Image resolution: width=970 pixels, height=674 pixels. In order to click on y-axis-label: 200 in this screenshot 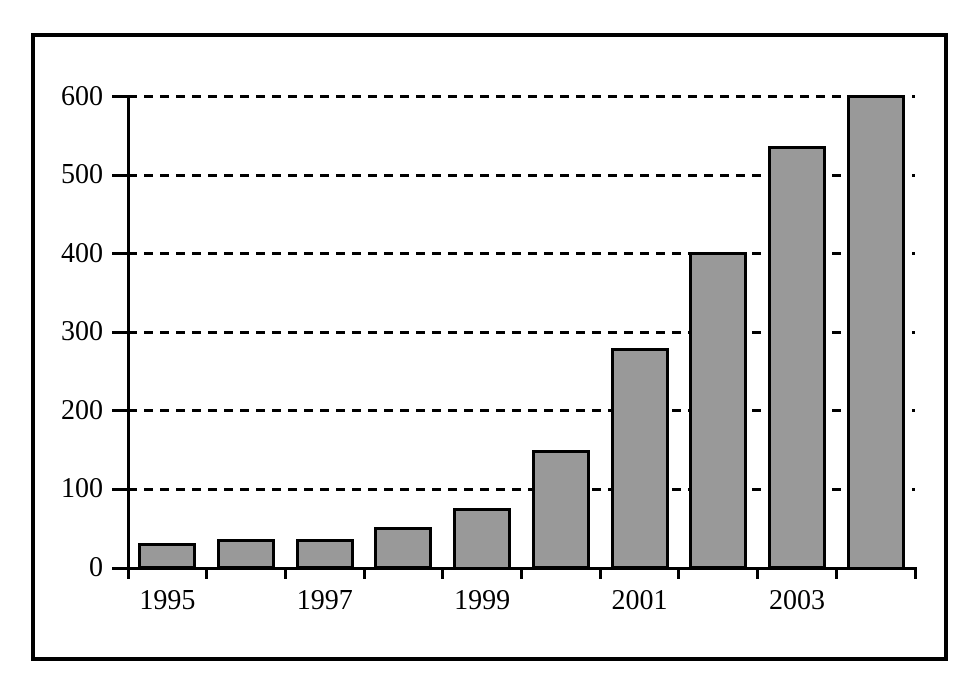, I will do `click(82, 410)`.